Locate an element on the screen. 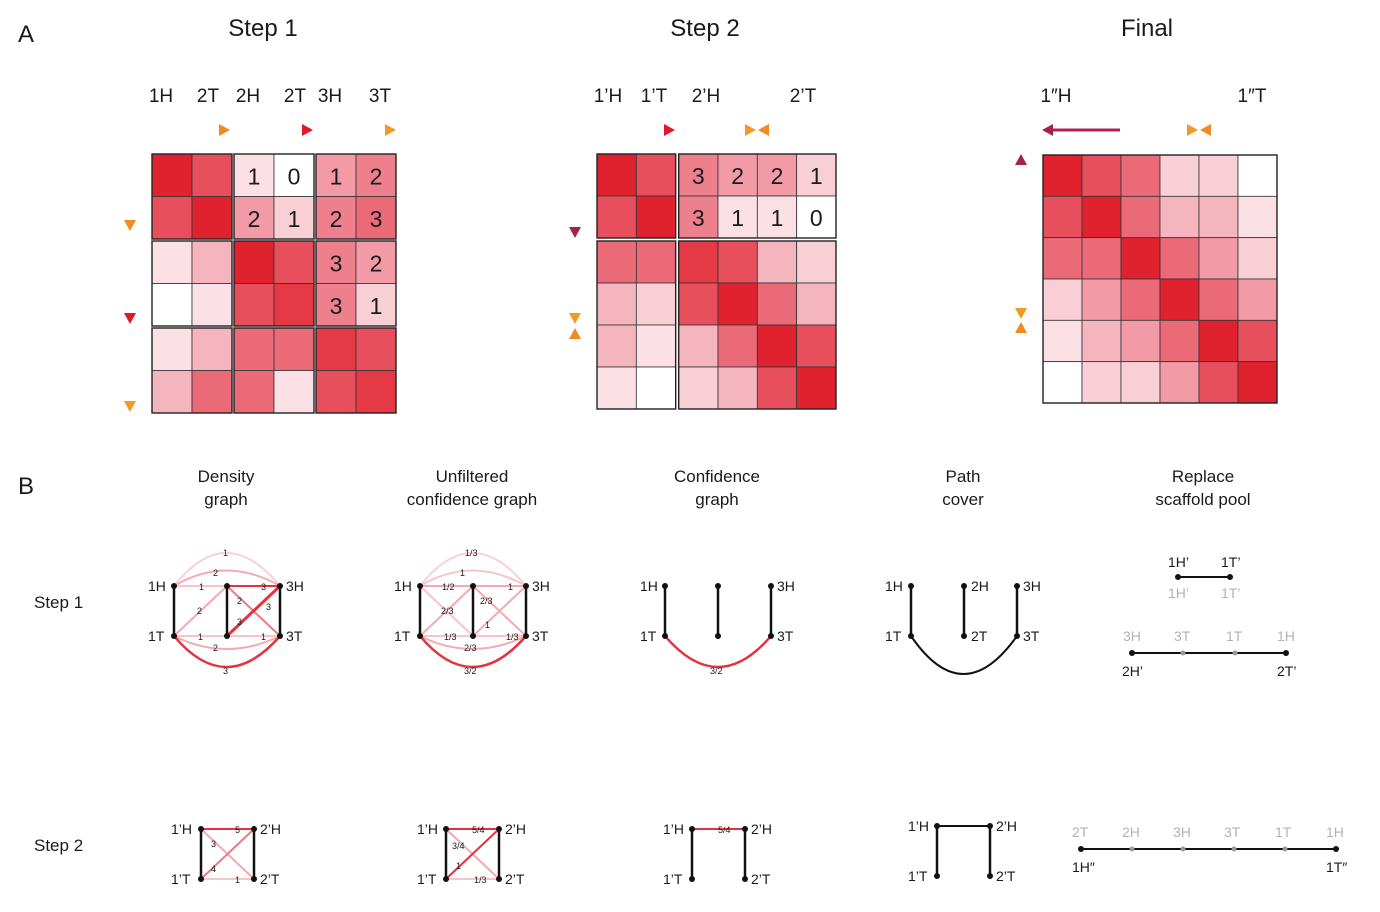 This screenshot has width=1380, height=912. node-label: 3H is located at coordinates (541, 586).